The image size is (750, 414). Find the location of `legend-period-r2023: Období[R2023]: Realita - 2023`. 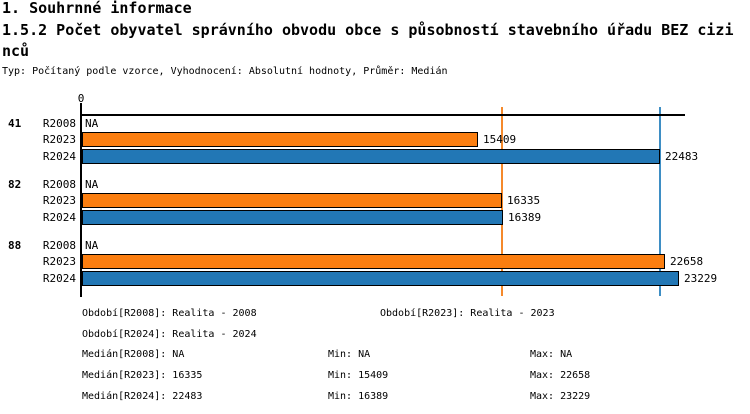

legend-period-r2023: Období[R2023]: Realita - 2023 is located at coordinates (467, 313).